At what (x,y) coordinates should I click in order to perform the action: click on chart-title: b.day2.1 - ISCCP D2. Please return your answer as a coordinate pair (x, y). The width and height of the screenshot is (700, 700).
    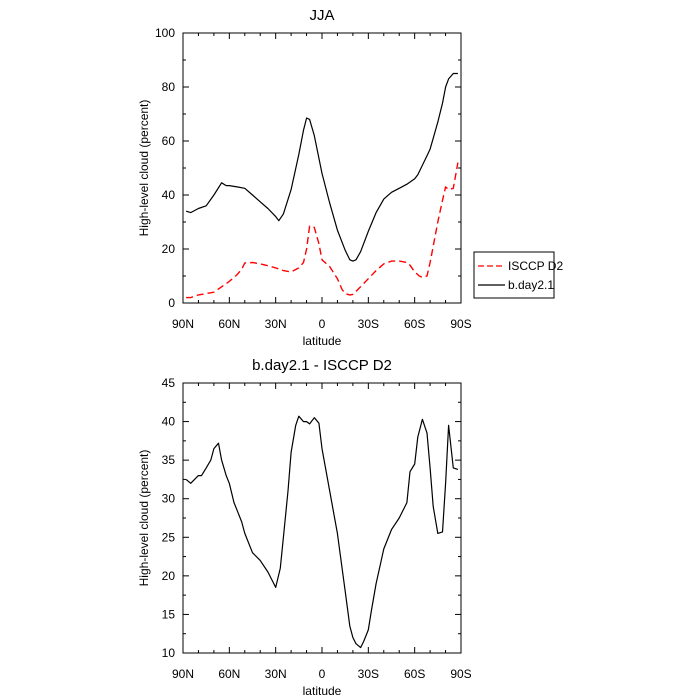
    Looking at the image, I should click on (322, 365).